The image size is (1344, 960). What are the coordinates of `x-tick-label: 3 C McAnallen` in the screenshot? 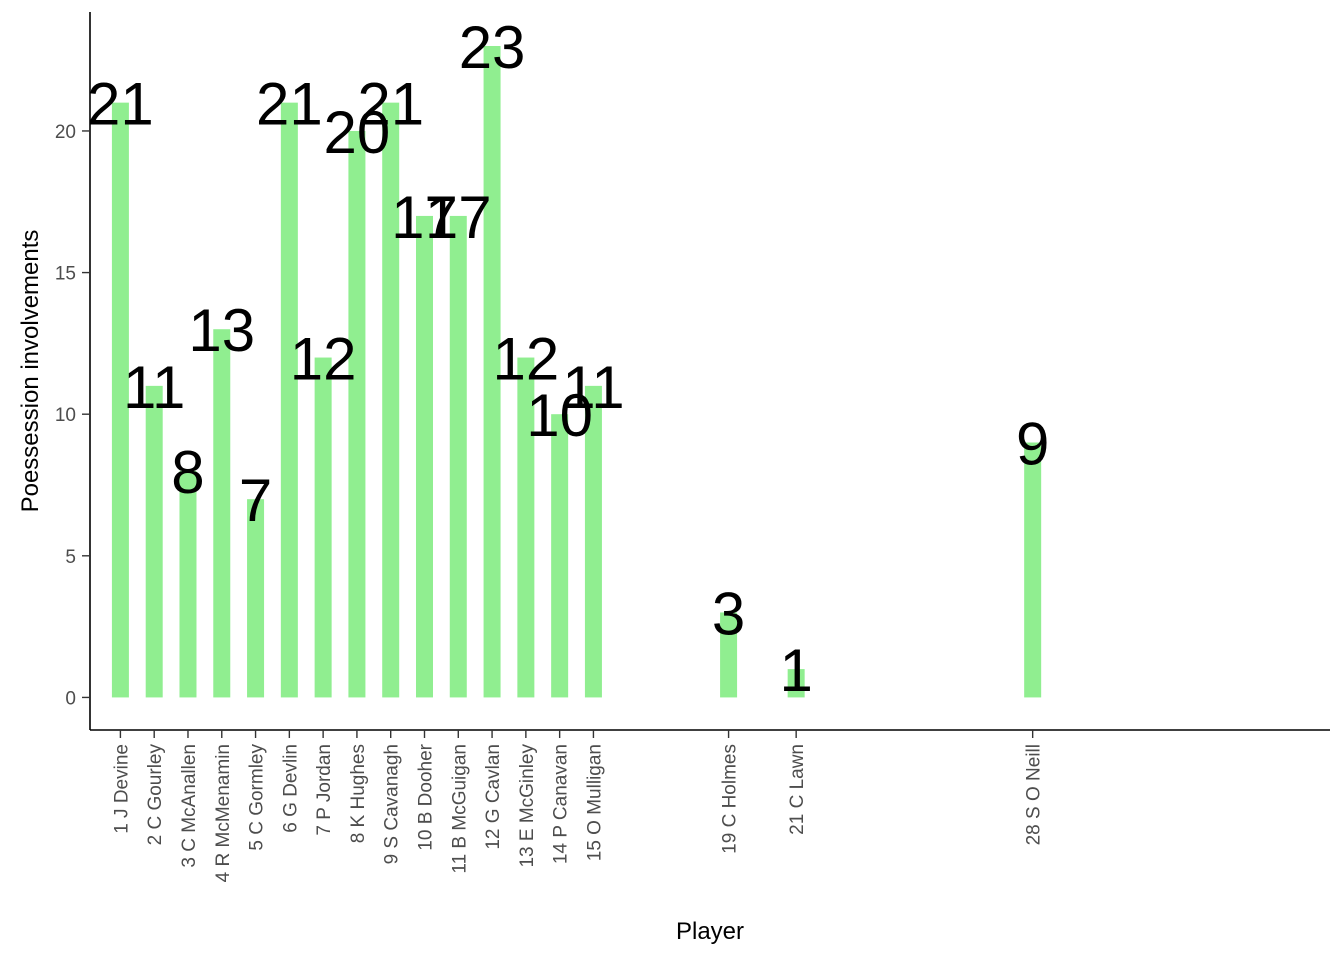 It's located at (189, 806).